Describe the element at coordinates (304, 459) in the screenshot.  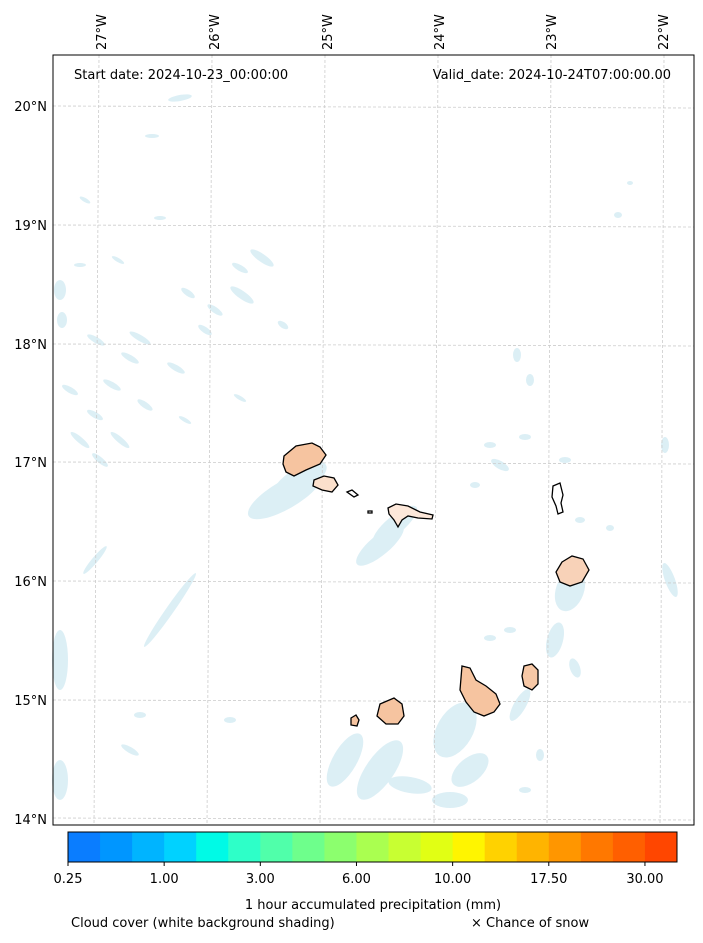
I see `island-santo-antao` at that location.